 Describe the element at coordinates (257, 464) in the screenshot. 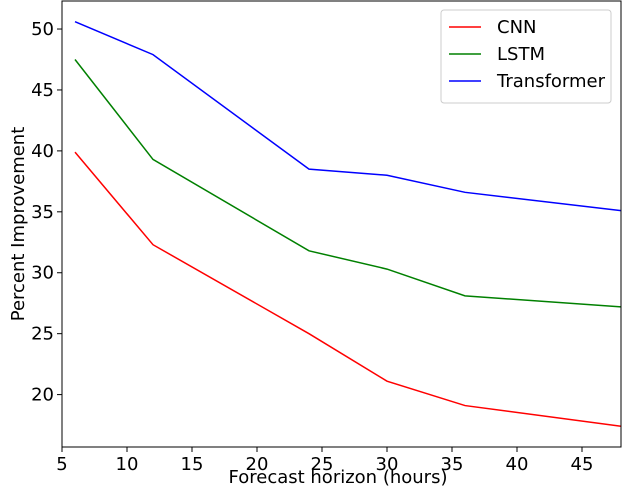

I see `x-tick-label: 20` at that location.